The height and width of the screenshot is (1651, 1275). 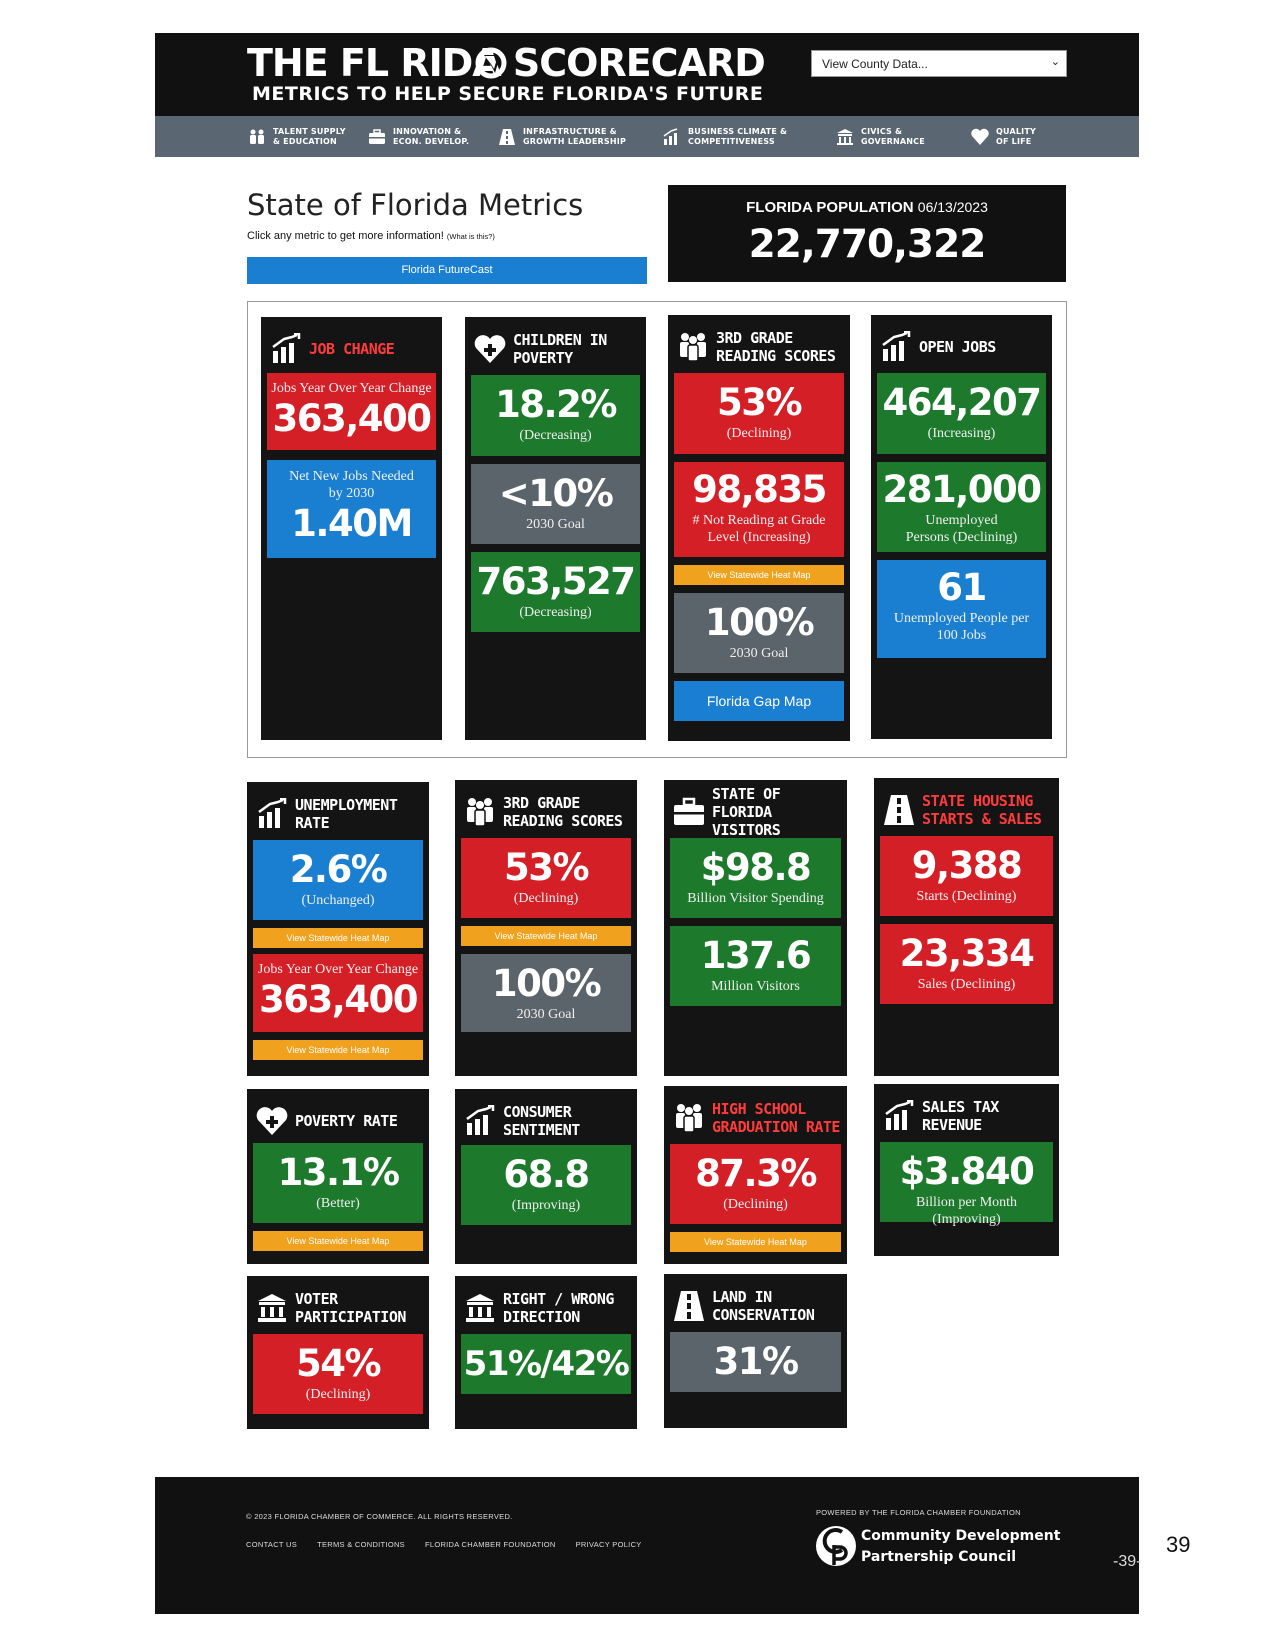 What do you see at coordinates (447, 270) in the screenshot?
I see `futurecast-button: Florida FutureCast` at bounding box center [447, 270].